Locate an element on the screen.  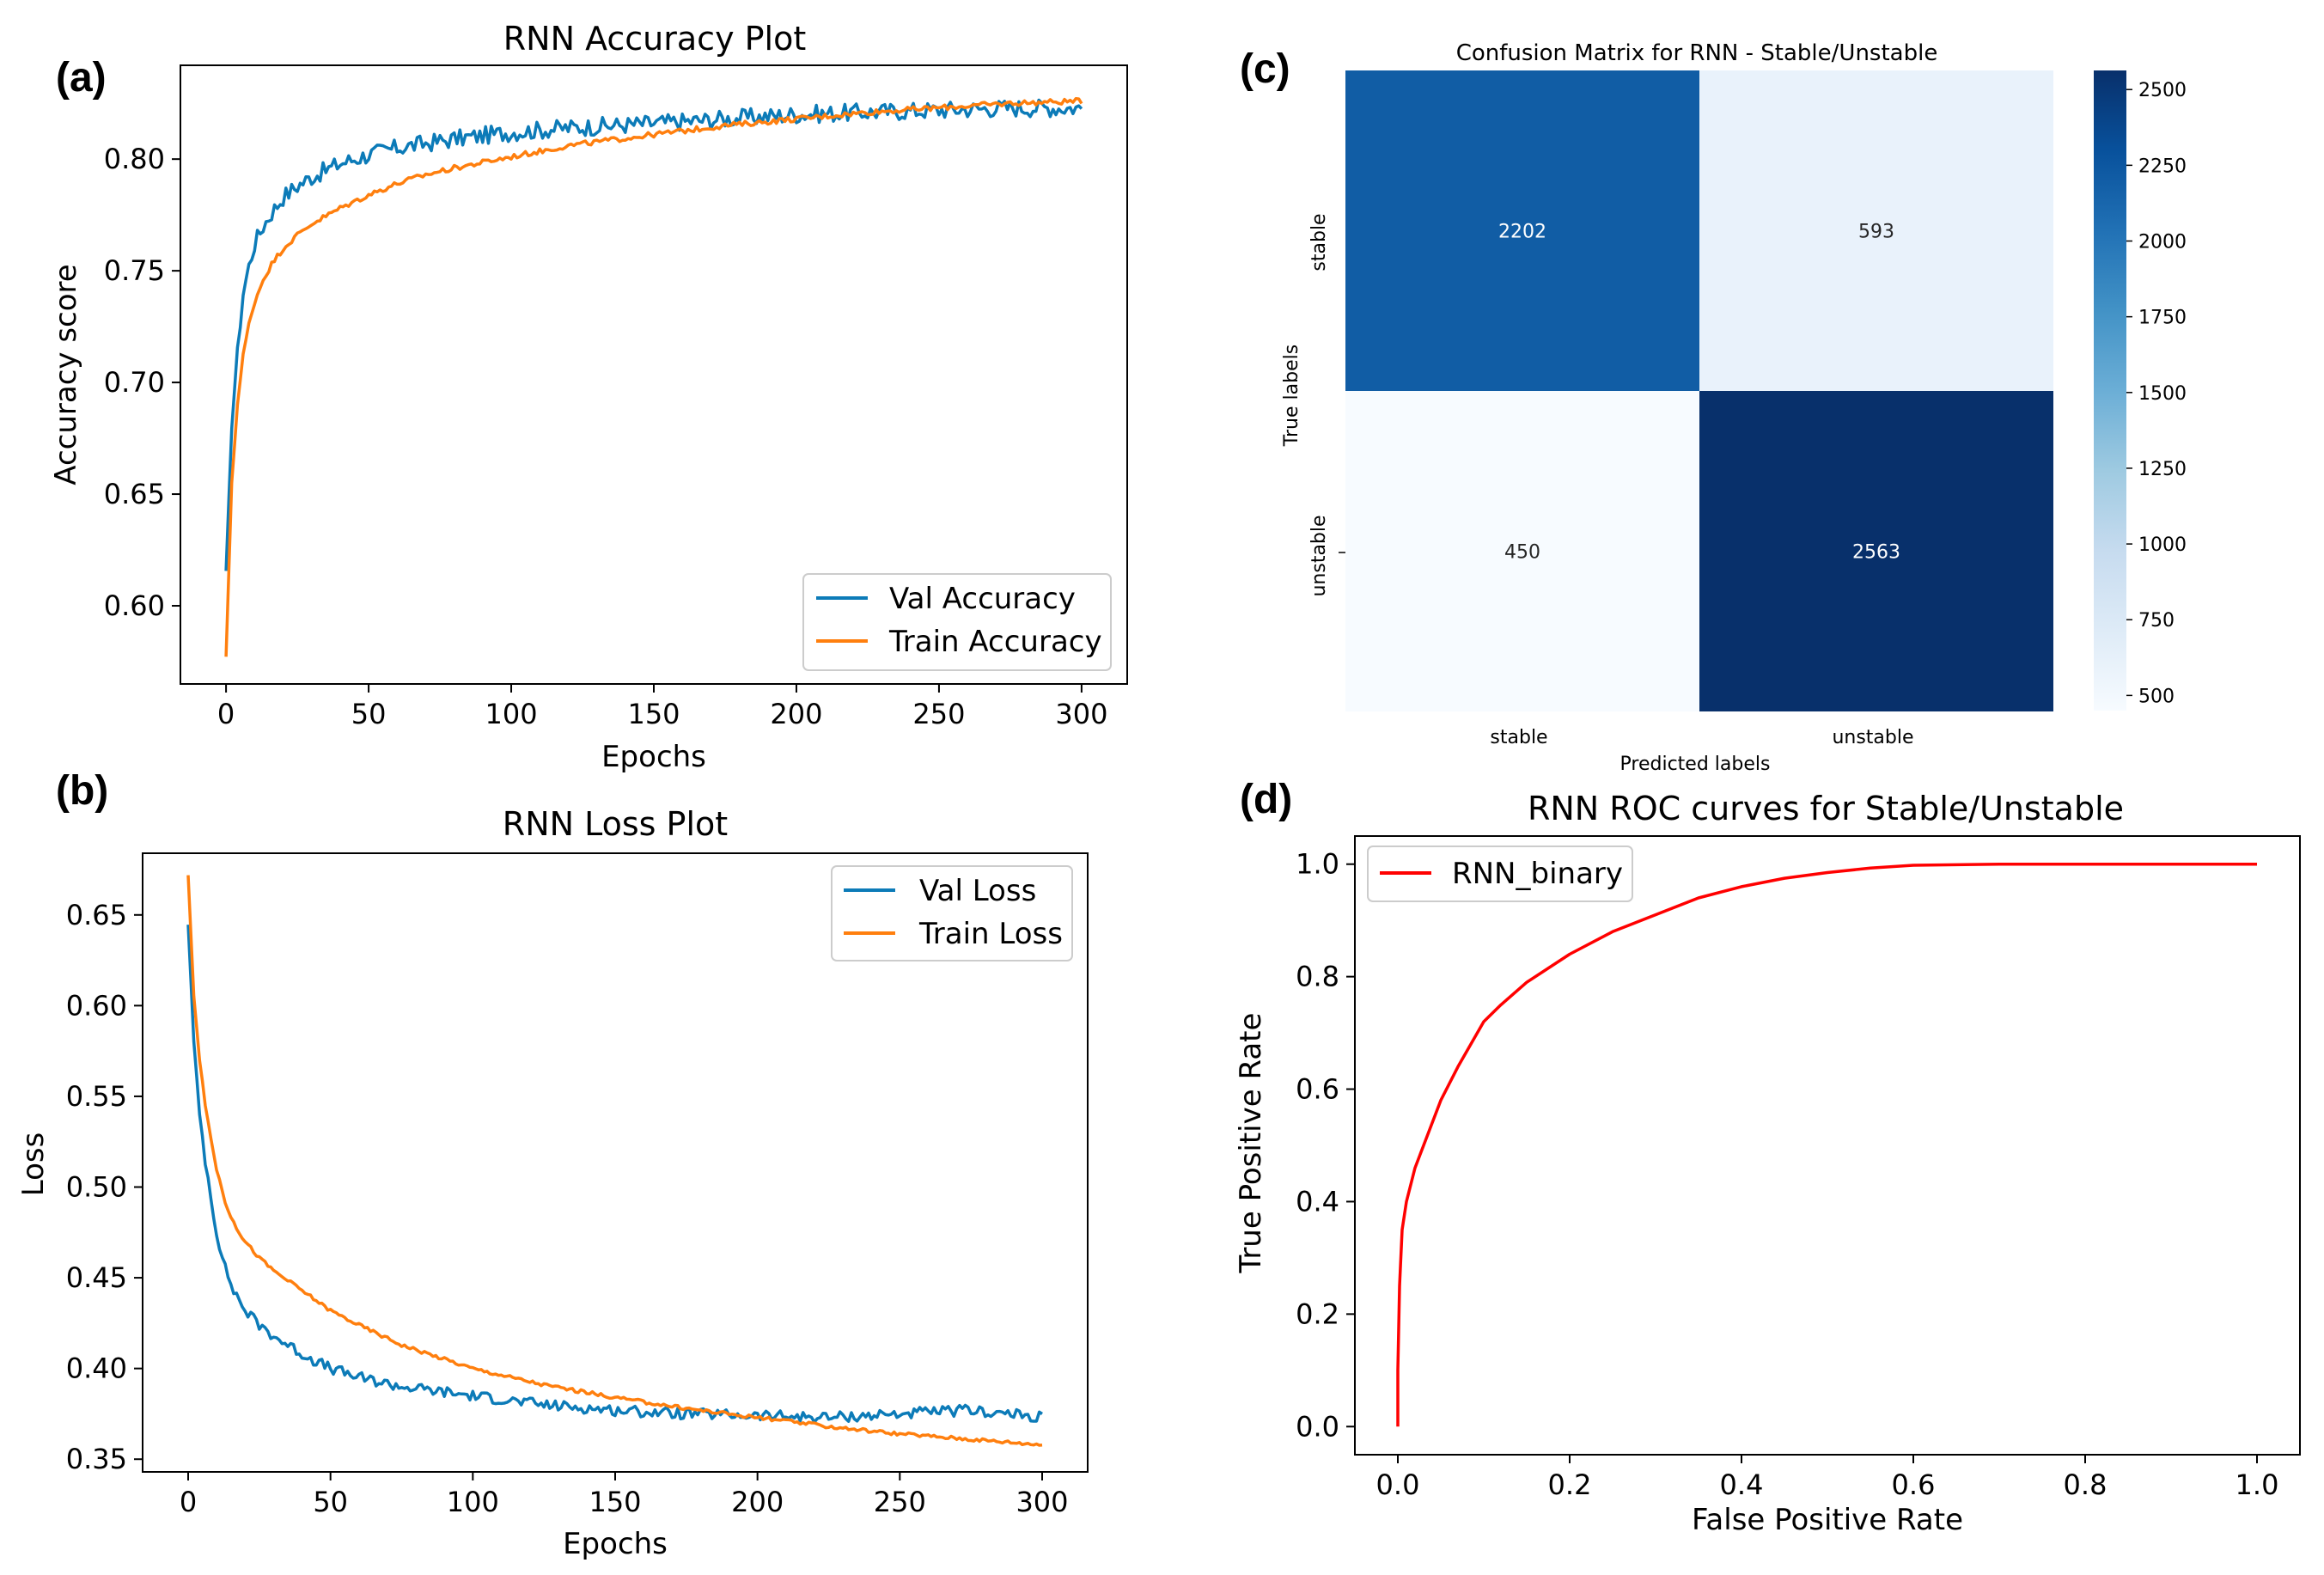
roc-chart-title: RNN ROC curves for Stable/Unstable is located at coordinates (1826, 808).